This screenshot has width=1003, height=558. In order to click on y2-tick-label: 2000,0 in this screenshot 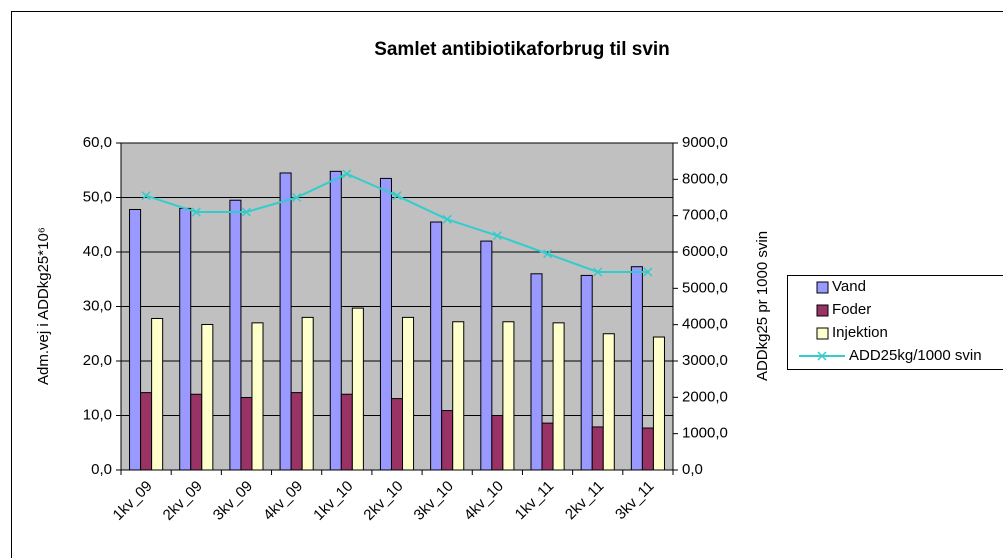, I will do `click(705, 396)`.